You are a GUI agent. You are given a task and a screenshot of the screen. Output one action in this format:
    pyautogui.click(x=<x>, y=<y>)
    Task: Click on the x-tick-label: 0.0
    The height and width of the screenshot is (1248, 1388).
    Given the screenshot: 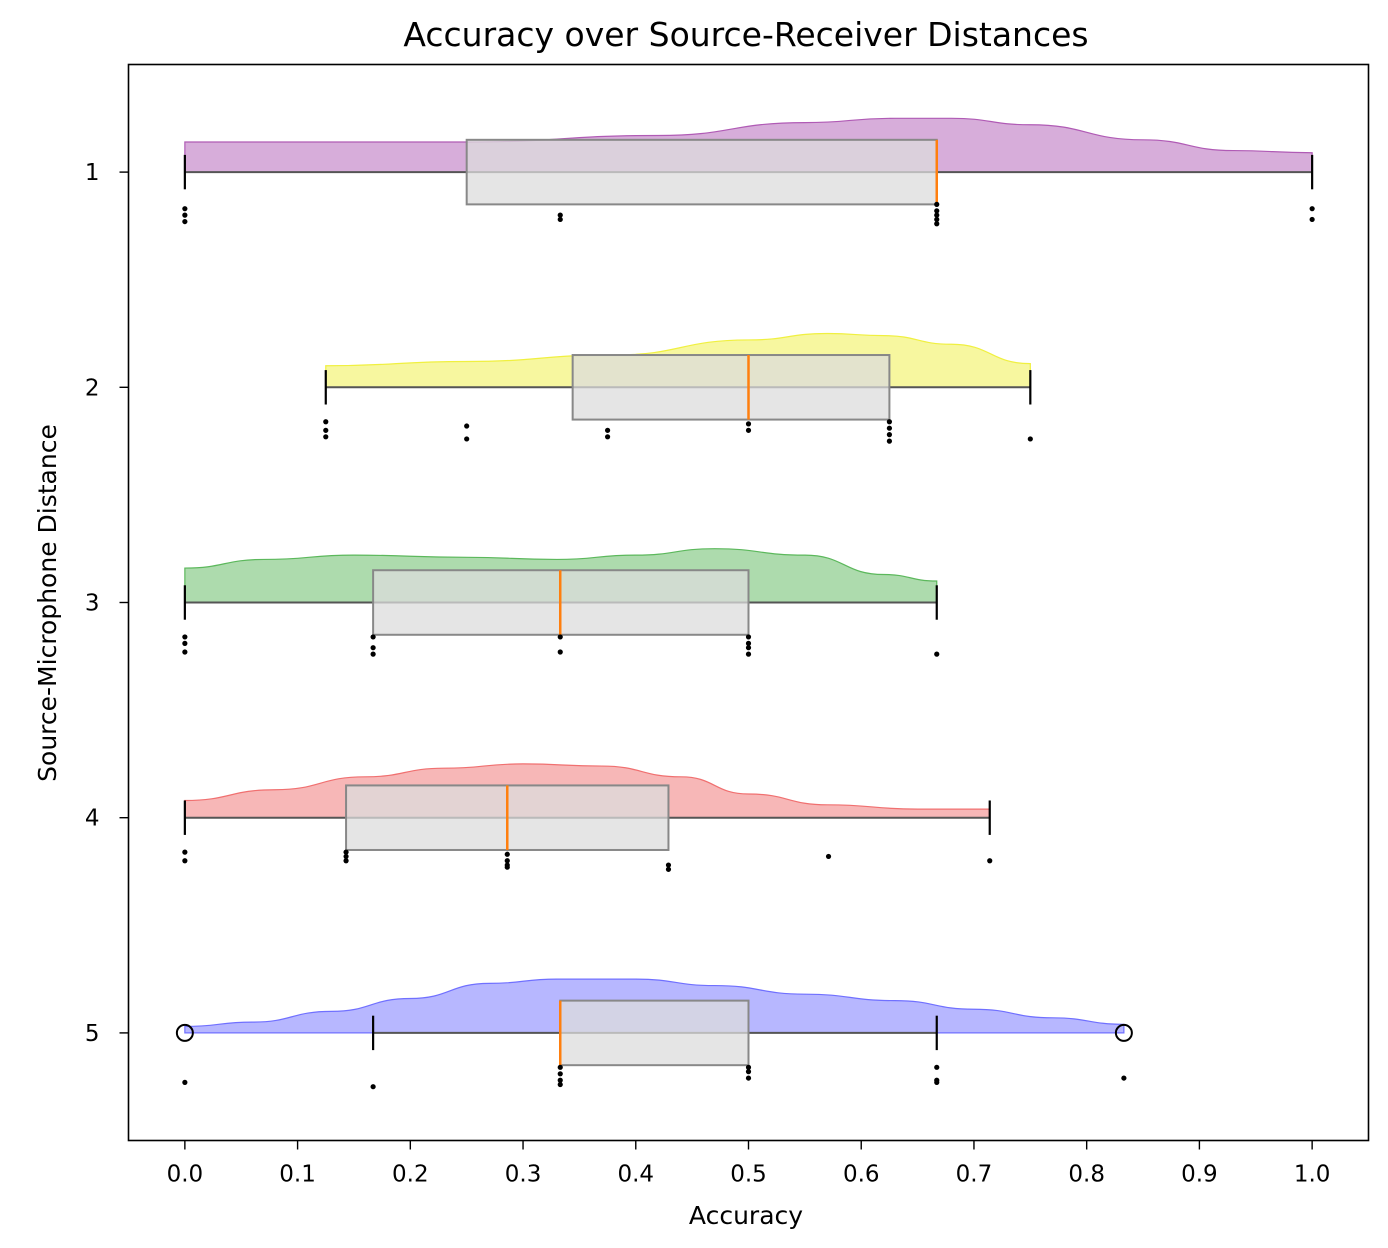 What is the action you would take?
    pyautogui.click(x=185, y=1175)
    